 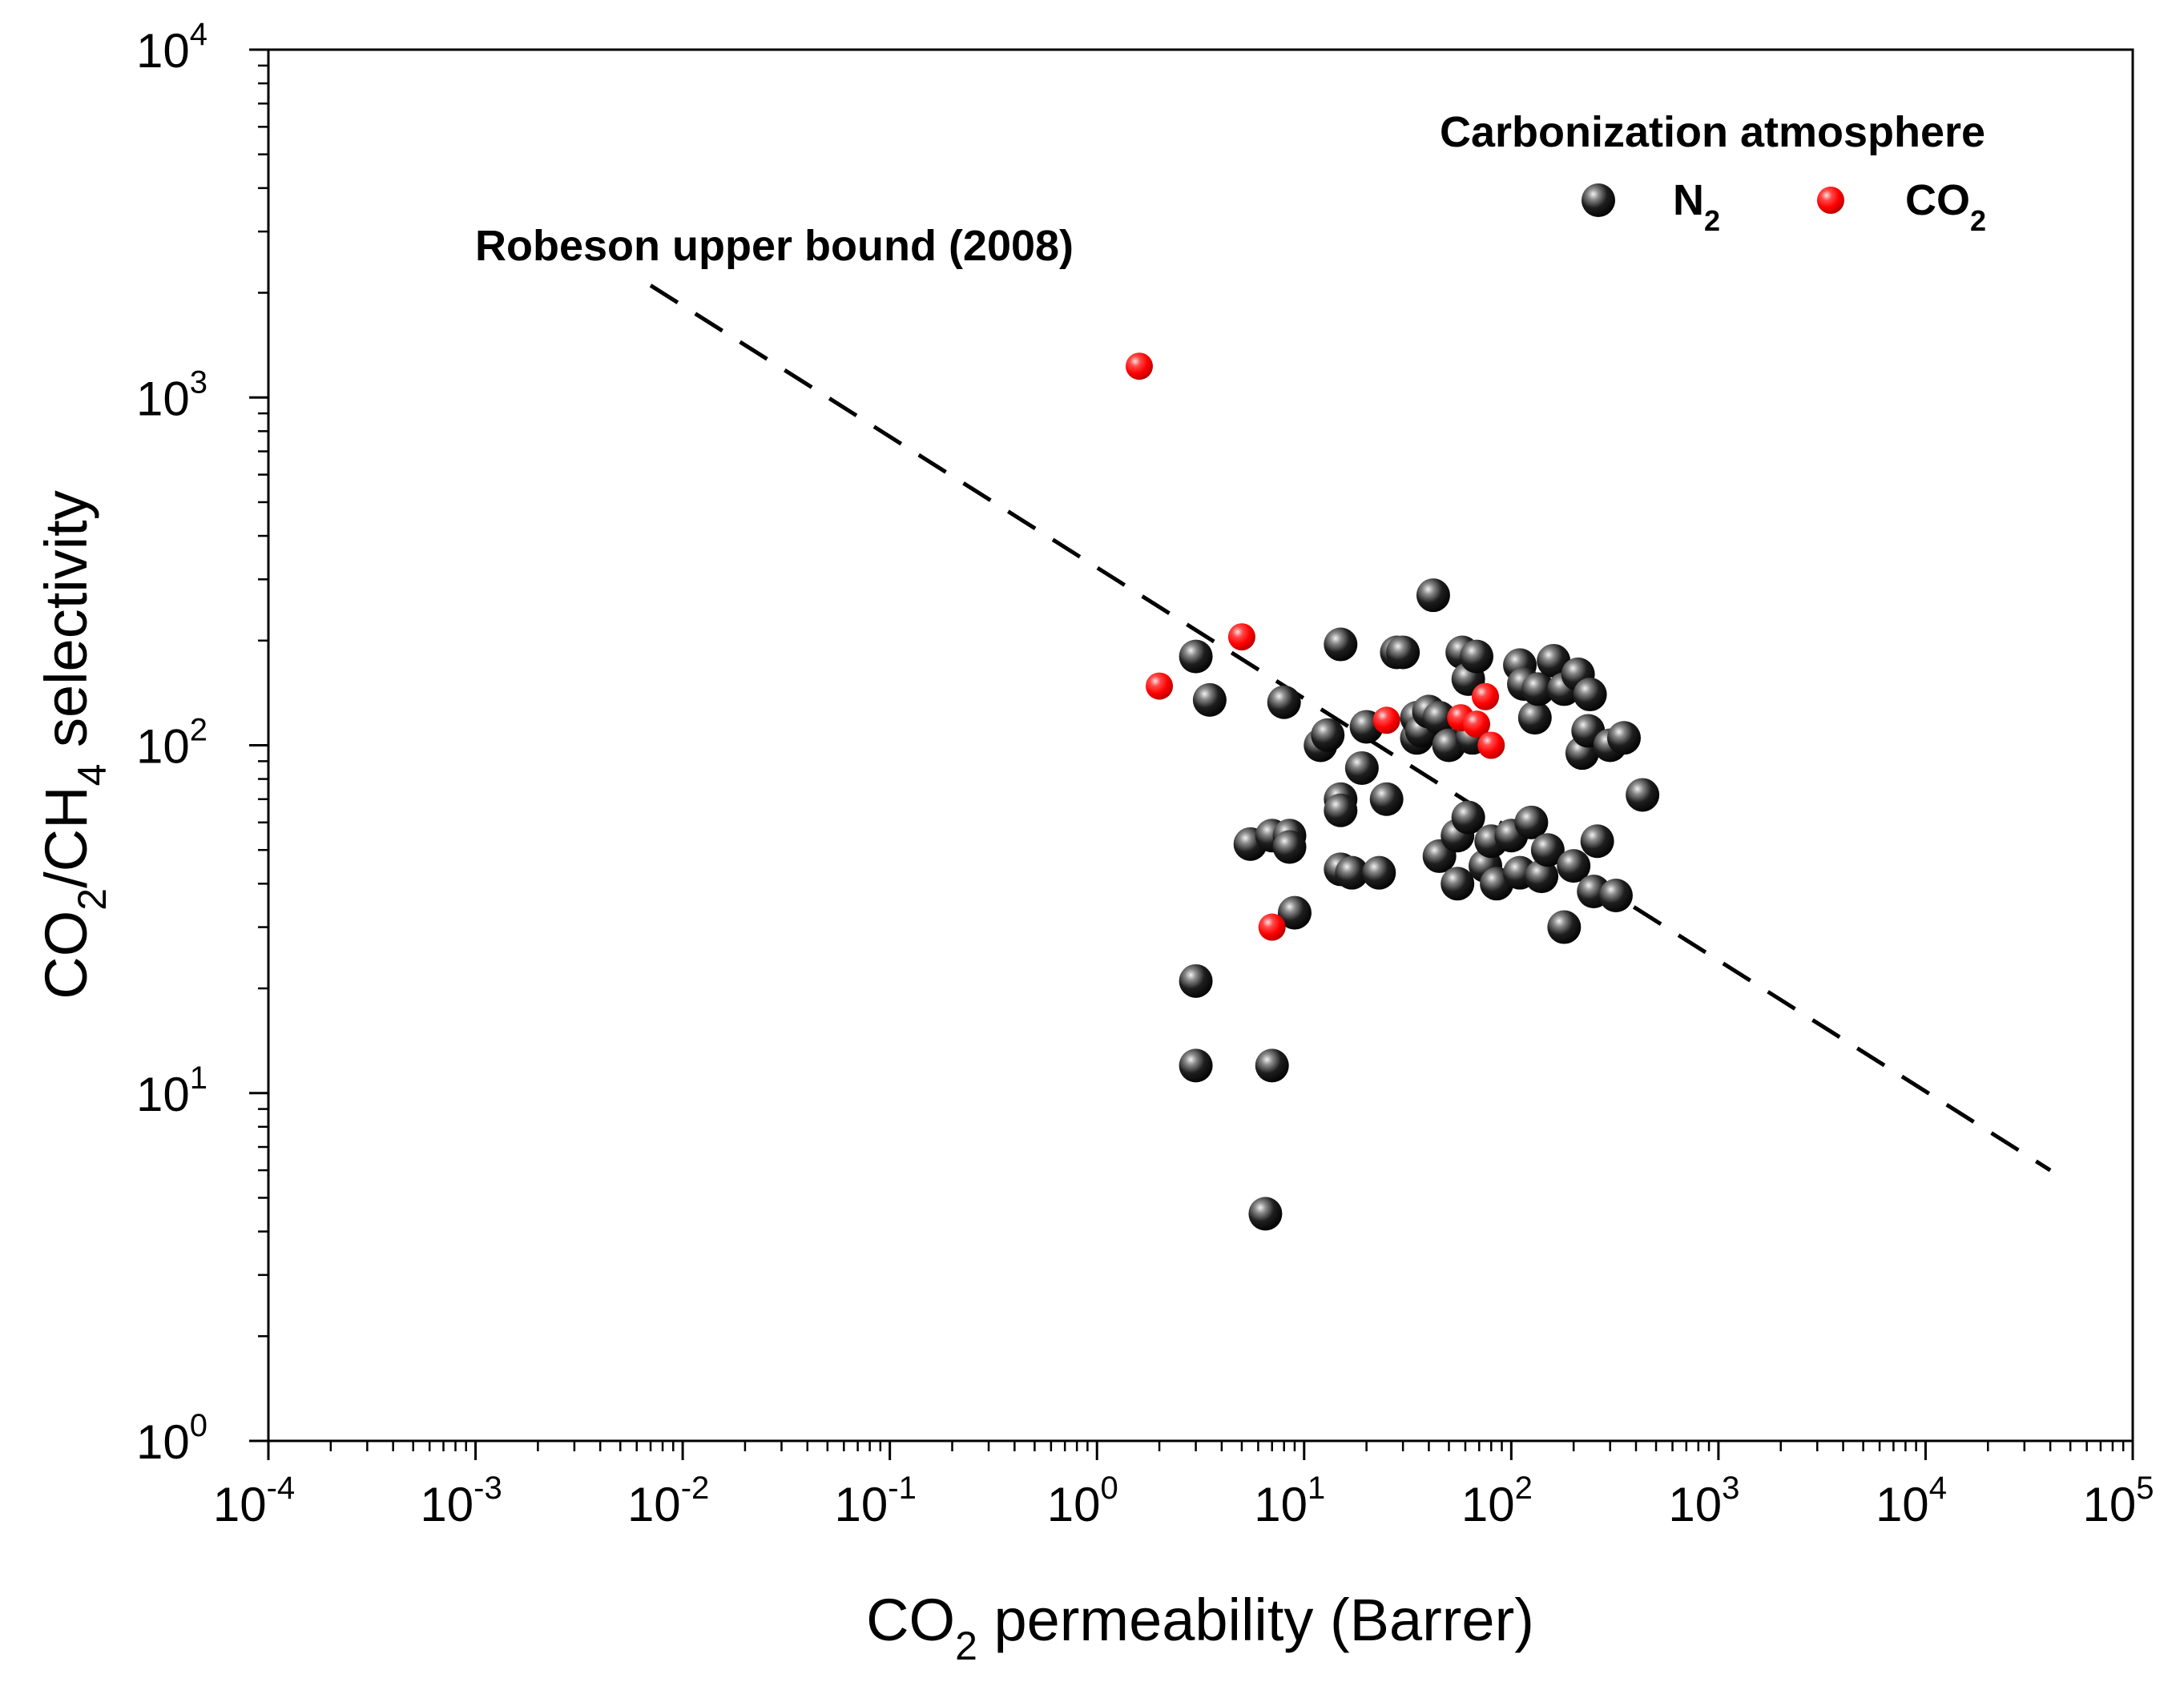 What do you see at coordinates (172, 1438) in the screenshot?
I see `y-tick-label: 10⁰` at bounding box center [172, 1438].